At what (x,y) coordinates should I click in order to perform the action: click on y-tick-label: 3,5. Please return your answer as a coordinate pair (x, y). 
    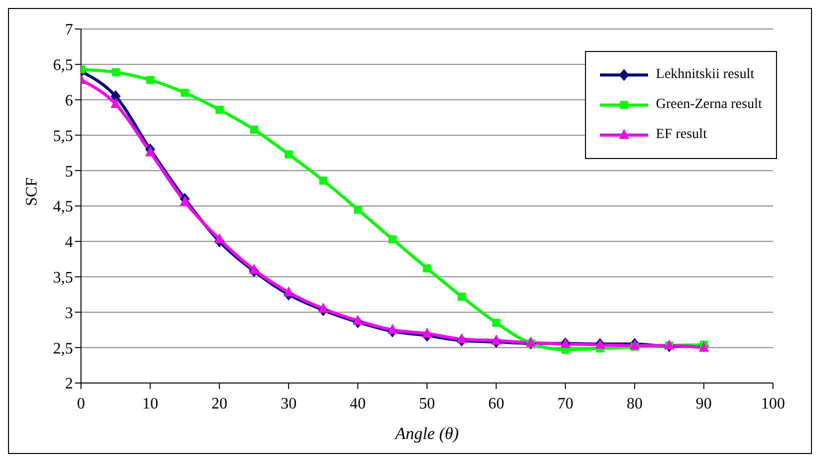
    Looking at the image, I should click on (63, 277).